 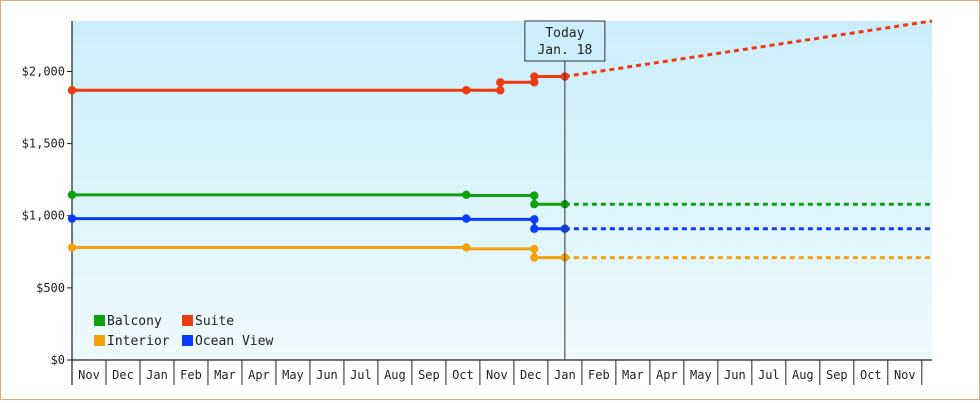 I want to click on legend-label-interior: Interior, so click(x=138, y=341).